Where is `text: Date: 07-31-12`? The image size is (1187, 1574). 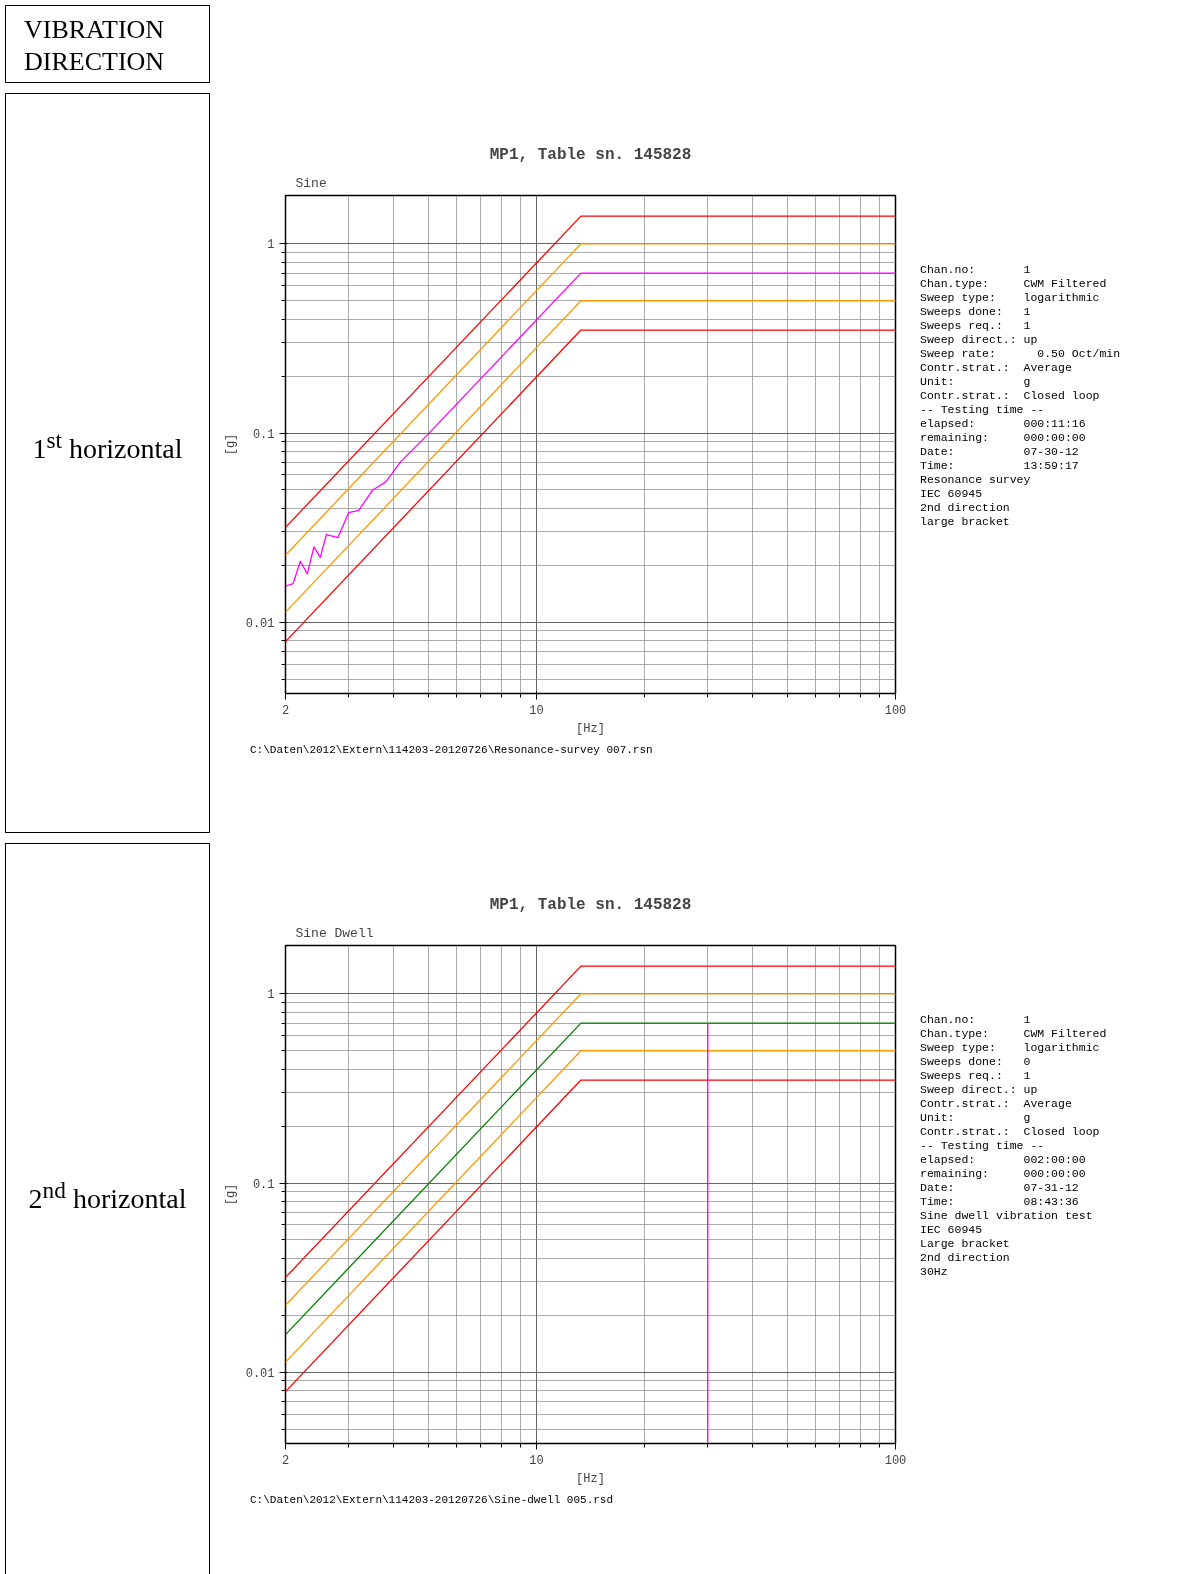 text: Date: 07-31-12 is located at coordinates (999, 1187).